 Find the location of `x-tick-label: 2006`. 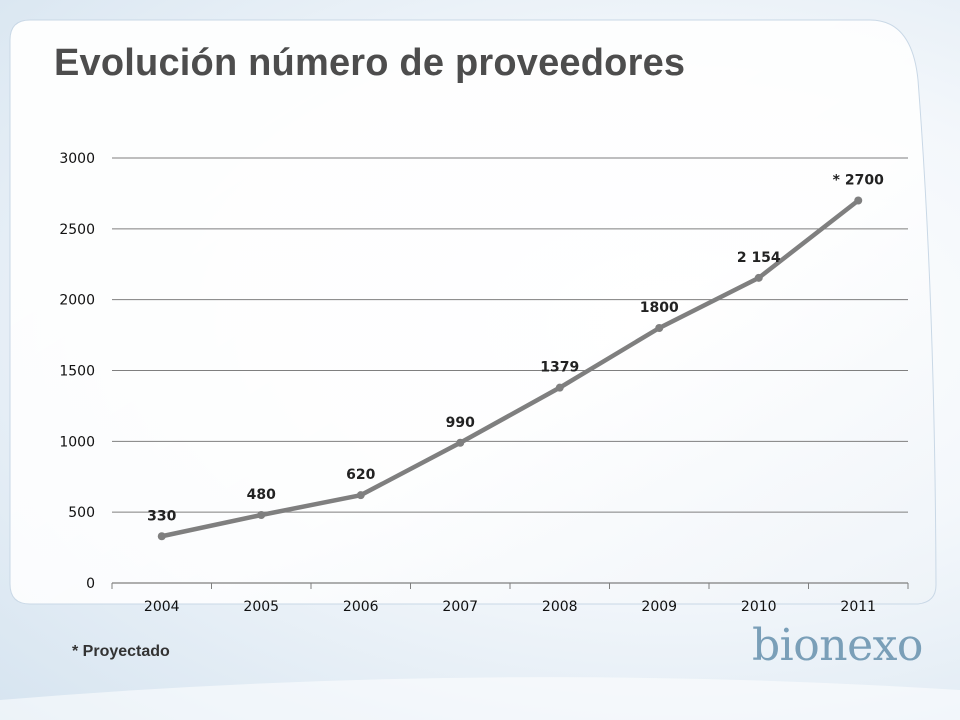

x-tick-label: 2006 is located at coordinates (361, 607).